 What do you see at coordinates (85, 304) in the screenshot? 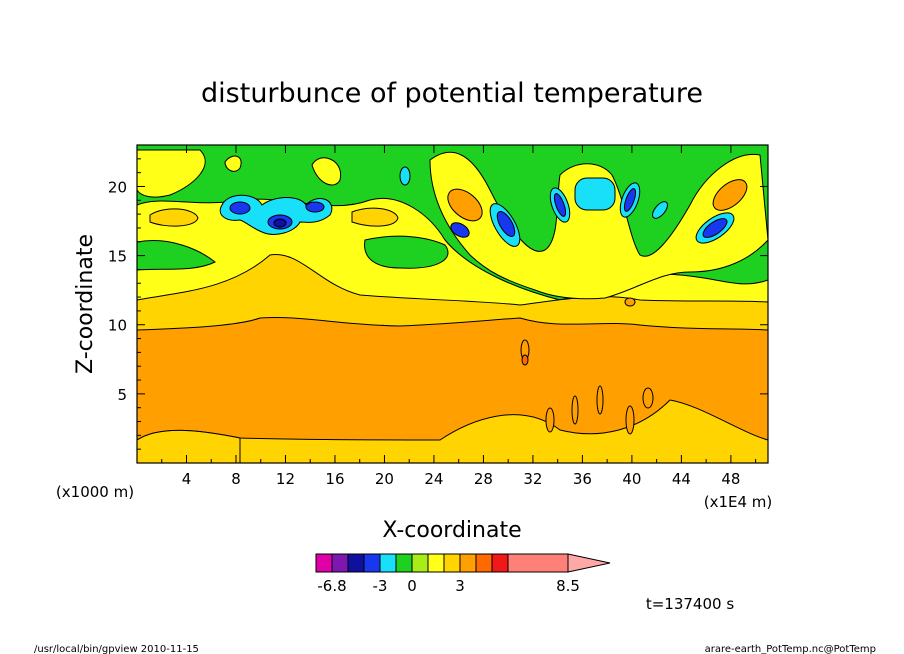
I see `y-axis-label: Z-coordinate` at bounding box center [85, 304].